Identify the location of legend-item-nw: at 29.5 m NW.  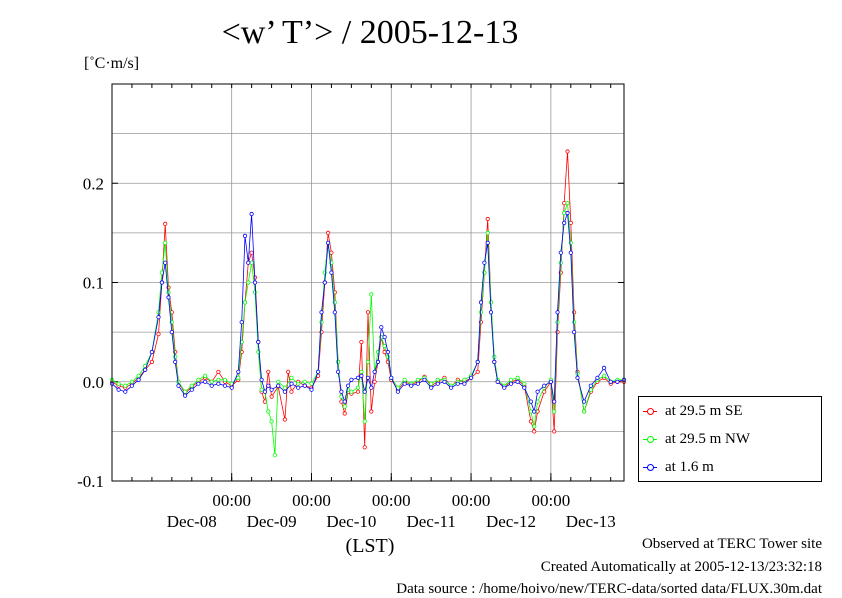
(696, 439).